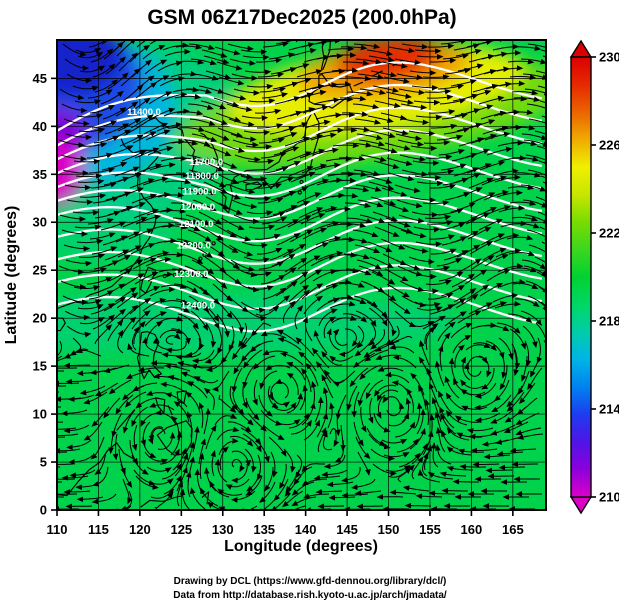 The height and width of the screenshot is (610, 619). I want to click on x-tick-label: 115, so click(98, 529).